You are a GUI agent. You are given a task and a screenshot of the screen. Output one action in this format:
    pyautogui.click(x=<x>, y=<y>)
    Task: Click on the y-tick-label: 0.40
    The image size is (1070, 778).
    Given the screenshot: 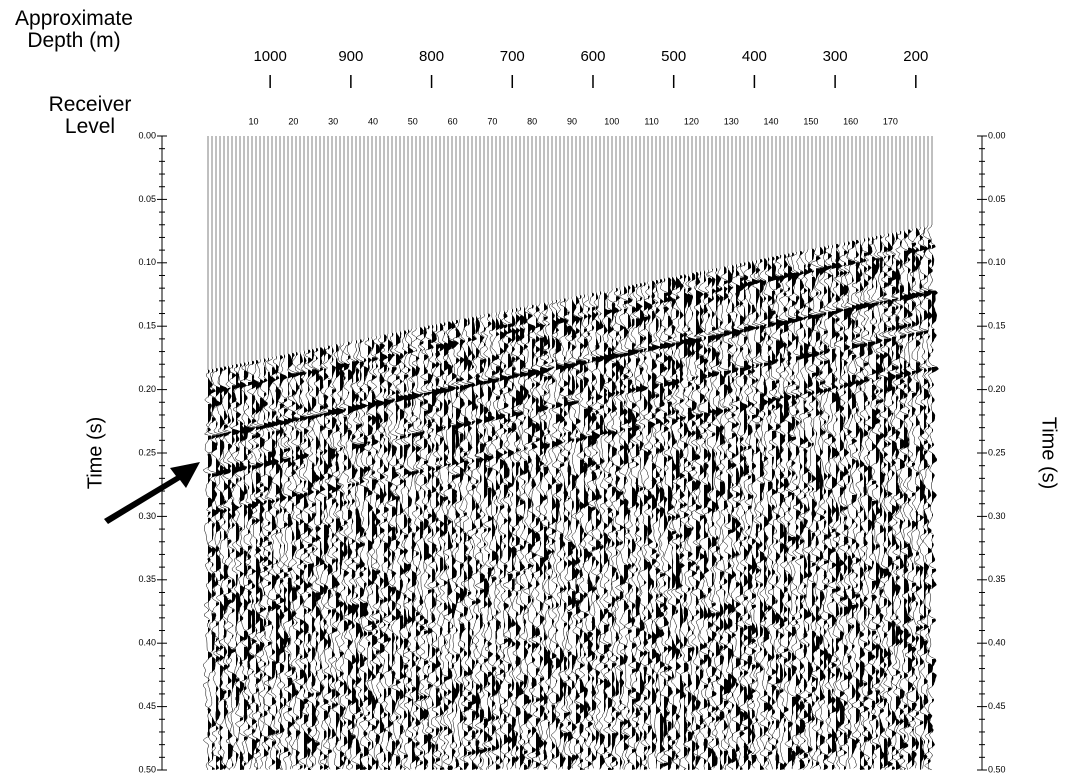 What is the action you would take?
    pyautogui.click(x=147, y=643)
    